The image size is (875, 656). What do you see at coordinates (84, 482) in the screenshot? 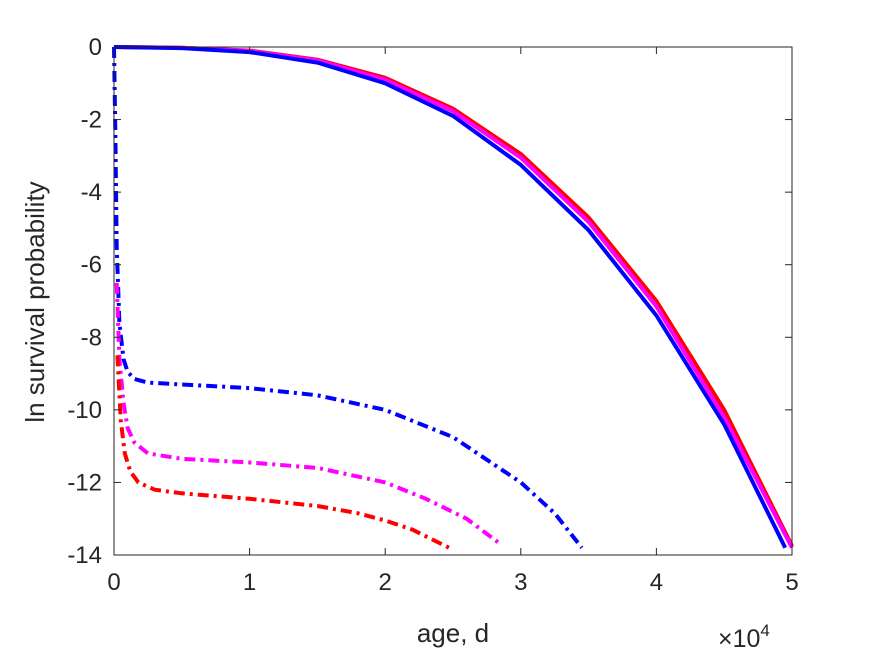
I see `y-tick-label: -12` at bounding box center [84, 482].